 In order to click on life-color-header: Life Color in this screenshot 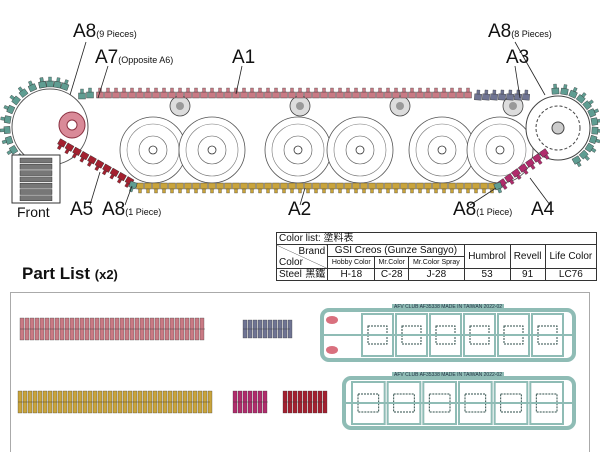, I will do `click(571, 256)`.